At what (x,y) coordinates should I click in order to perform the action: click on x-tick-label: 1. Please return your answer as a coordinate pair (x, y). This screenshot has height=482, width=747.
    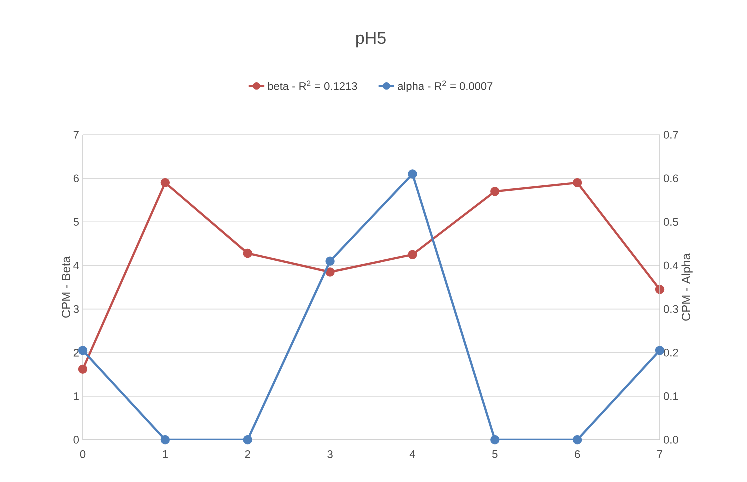
    Looking at the image, I should click on (165, 454).